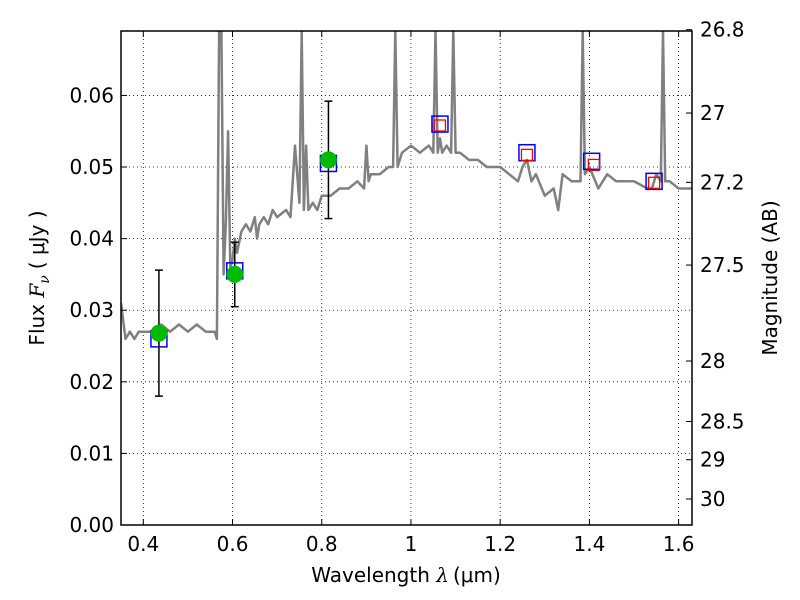 The height and width of the screenshot is (600, 800). What do you see at coordinates (39, 277) in the screenshot?
I see `y-axis-label: Flux Fν( μJy )` at bounding box center [39, 277].